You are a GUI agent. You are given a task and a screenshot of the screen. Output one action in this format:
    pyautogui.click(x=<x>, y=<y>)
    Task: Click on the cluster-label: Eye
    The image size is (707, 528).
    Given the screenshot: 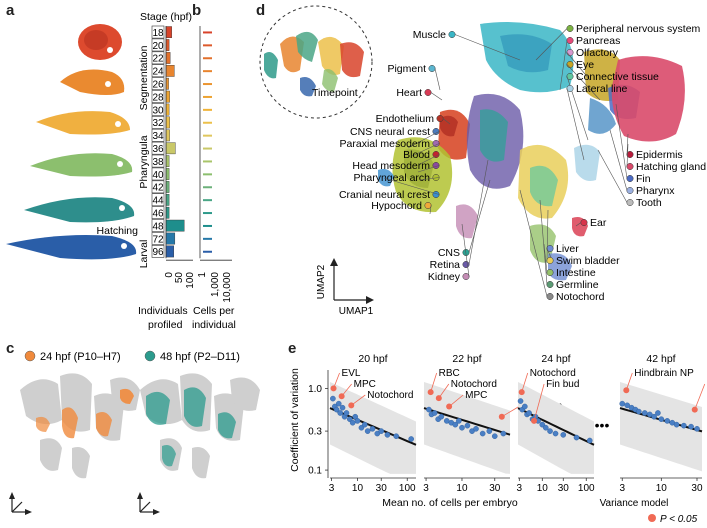 What is the action you would take?
    pyautogui.click(x=585, y=65)
    